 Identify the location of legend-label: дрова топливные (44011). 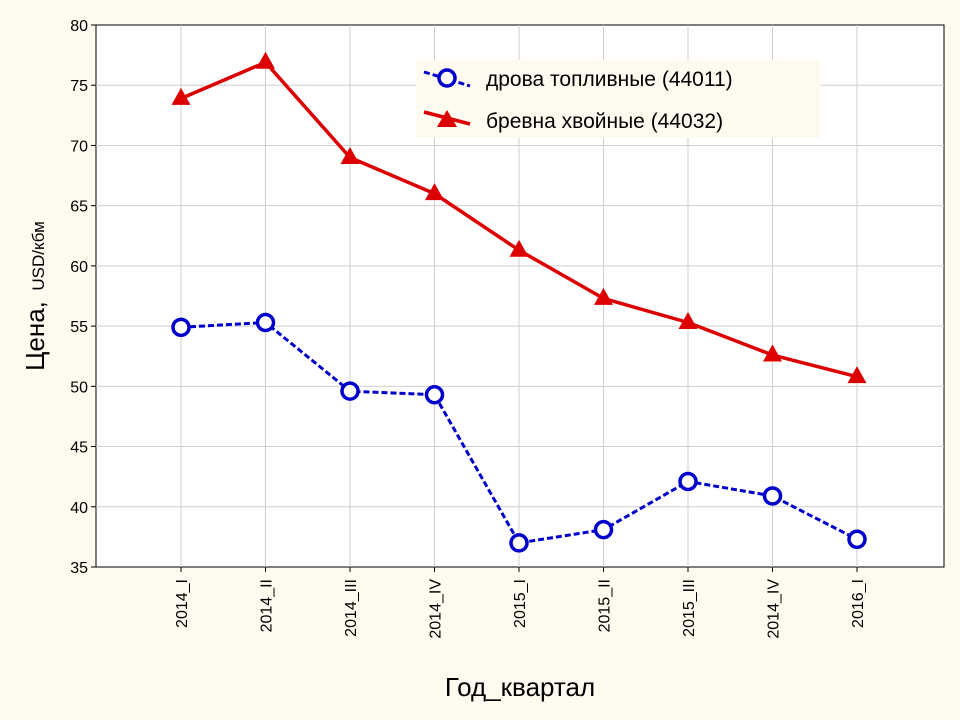
(609, 79).